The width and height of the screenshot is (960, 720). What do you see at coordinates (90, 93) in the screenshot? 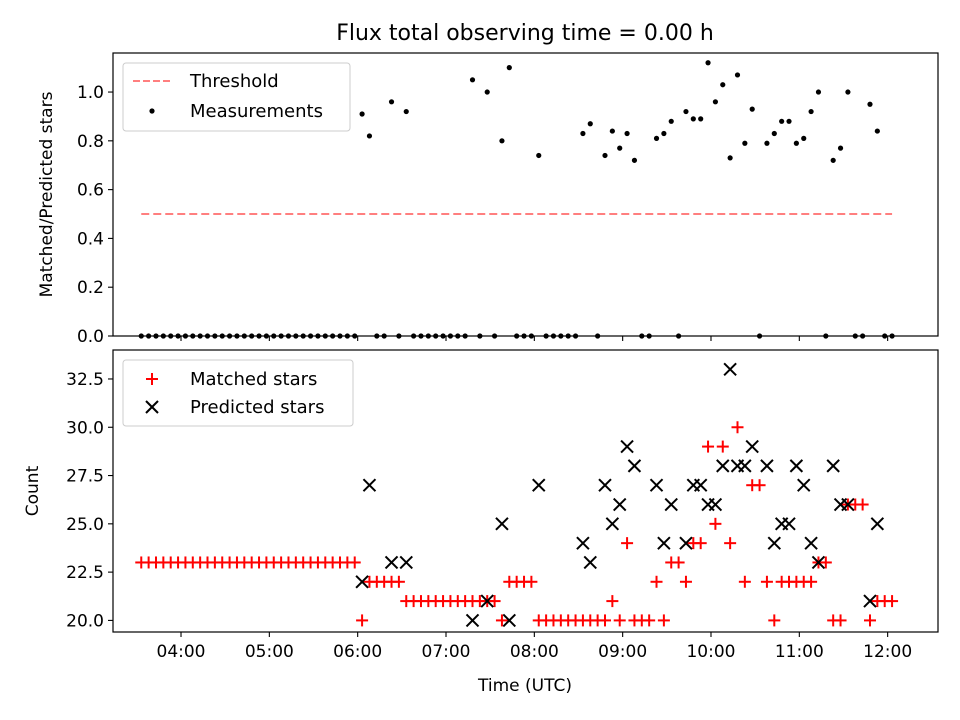
I see `top-y-tick-label: 1.0` at bounding box center [90, 93].